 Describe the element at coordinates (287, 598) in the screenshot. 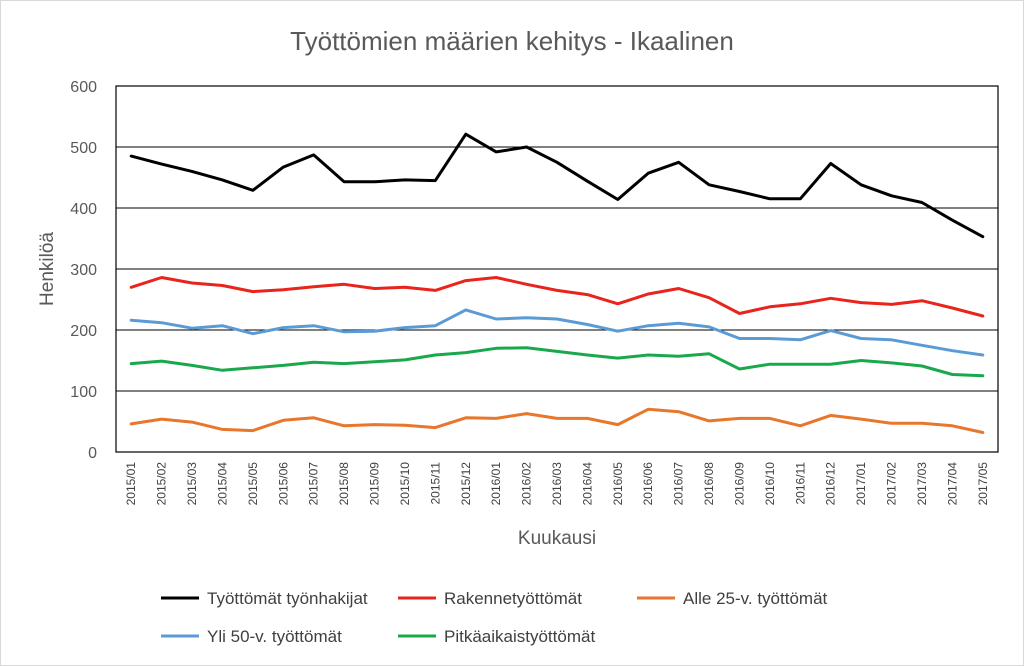

I see `legend-label: Työttömät työnhakijat` at that location.